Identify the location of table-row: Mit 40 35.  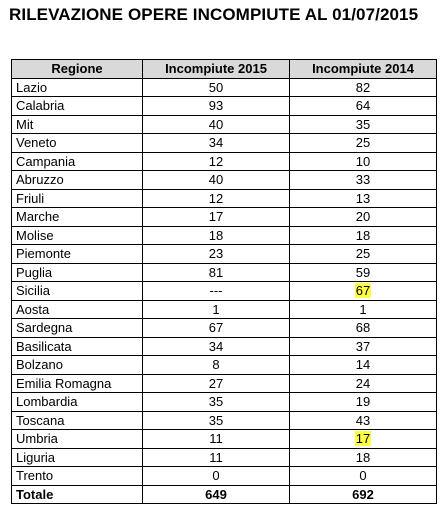
(224, 124).